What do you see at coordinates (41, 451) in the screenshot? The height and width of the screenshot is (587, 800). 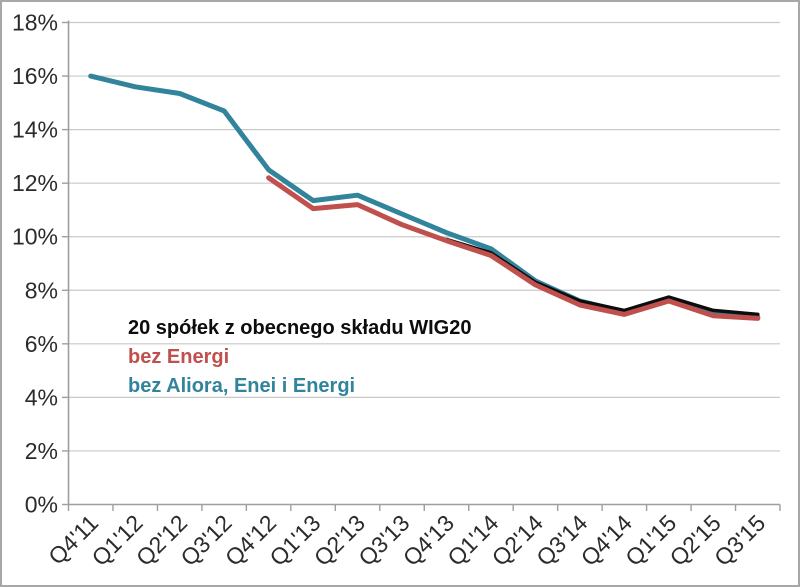 I see `svg-text: 2%` at bounding box center [41, 451].